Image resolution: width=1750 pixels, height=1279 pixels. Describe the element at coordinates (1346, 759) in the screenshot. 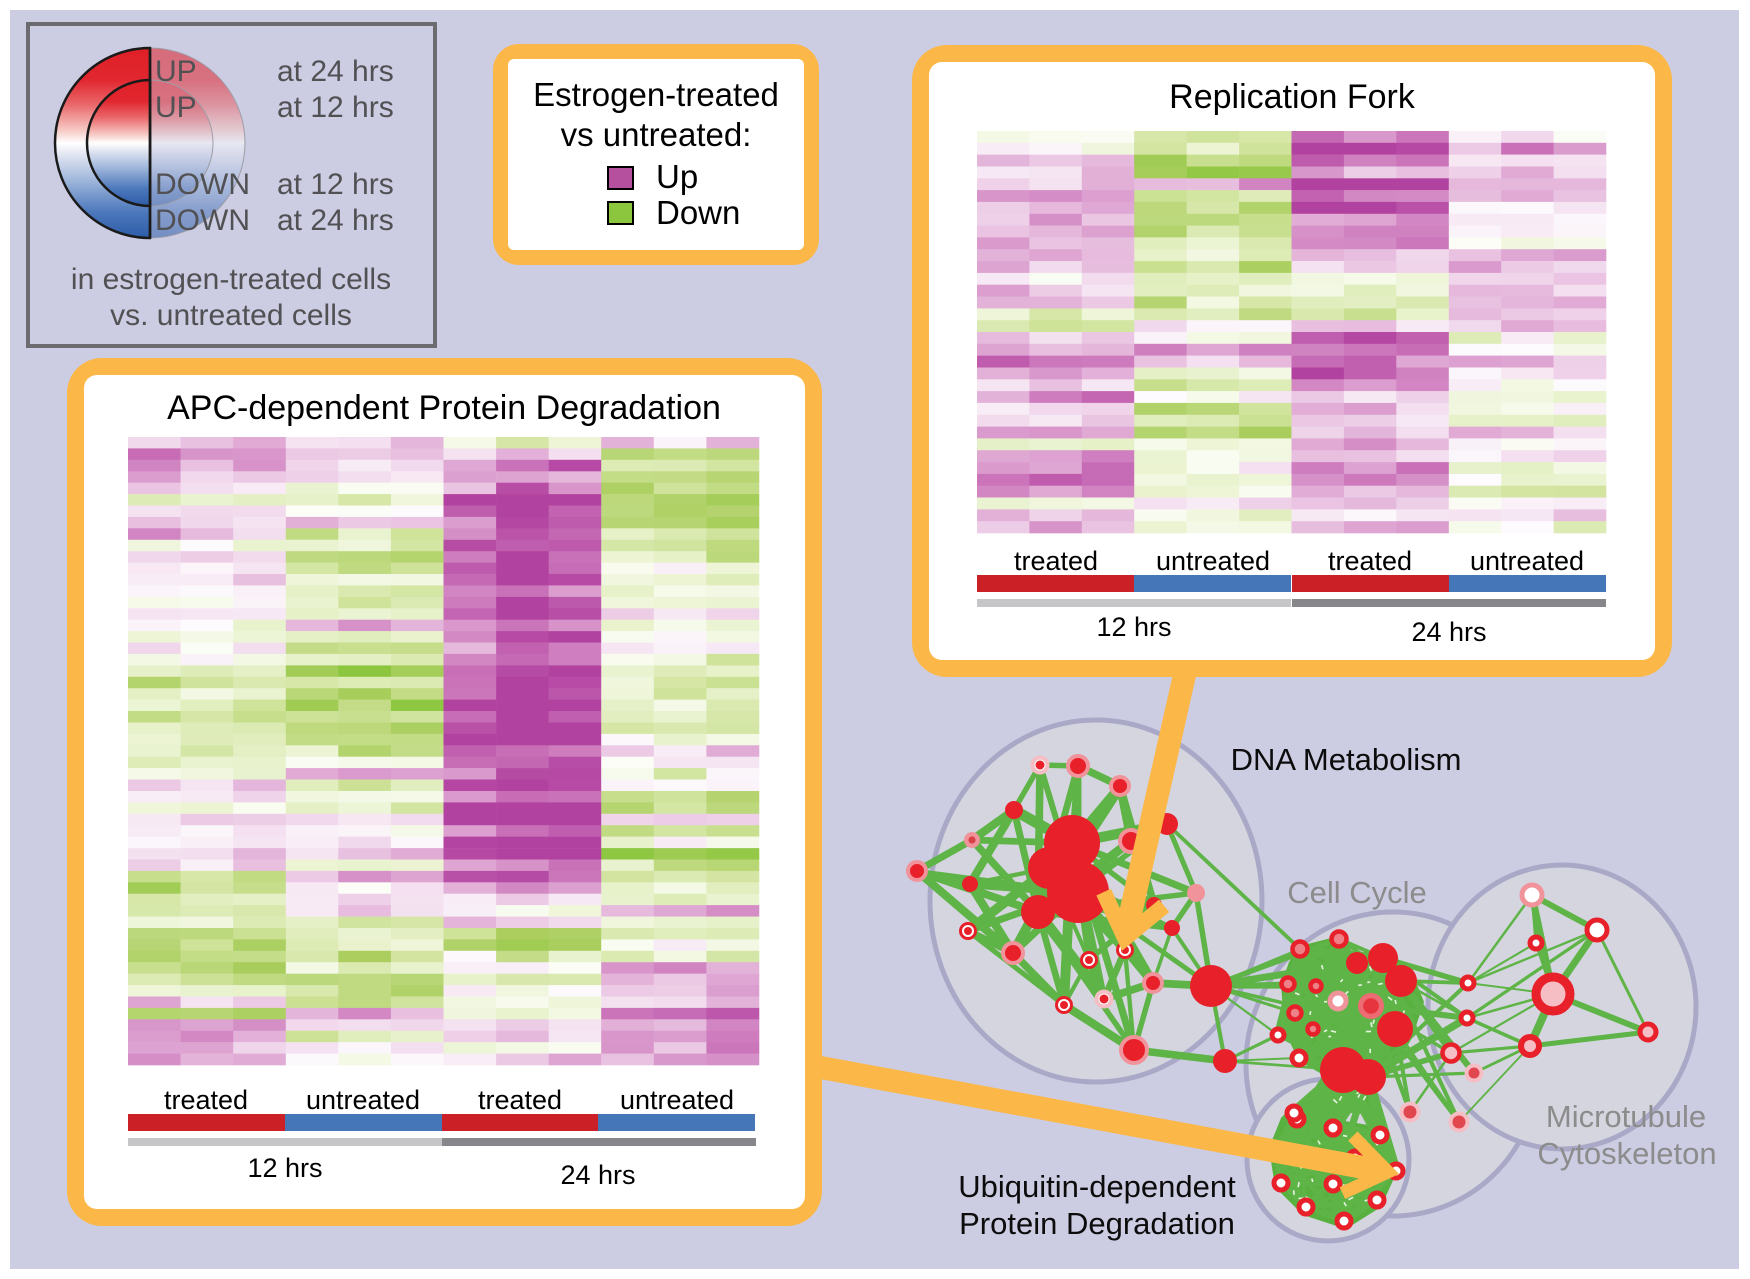

I see `svg-text: DNA Metabolism` at that location.